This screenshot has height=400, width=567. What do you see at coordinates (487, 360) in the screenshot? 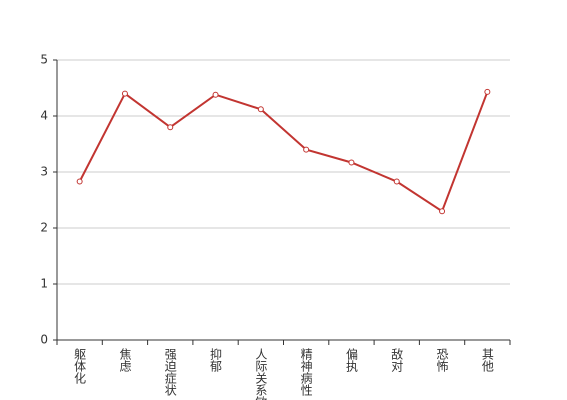
I see `x-tick-label: 其他` at bounding box center [487, 360].